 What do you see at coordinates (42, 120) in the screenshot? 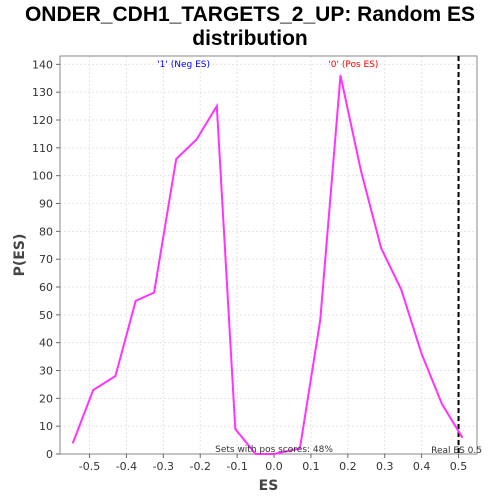
I see `y-tick-label: 120` at bounding box center [42, 120].